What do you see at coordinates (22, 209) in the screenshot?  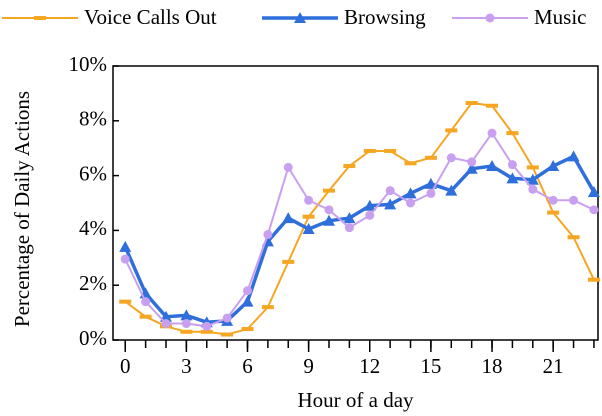 I see `y-axis-title: Percentage of Daily Actions` at bounding box center [22, 209].